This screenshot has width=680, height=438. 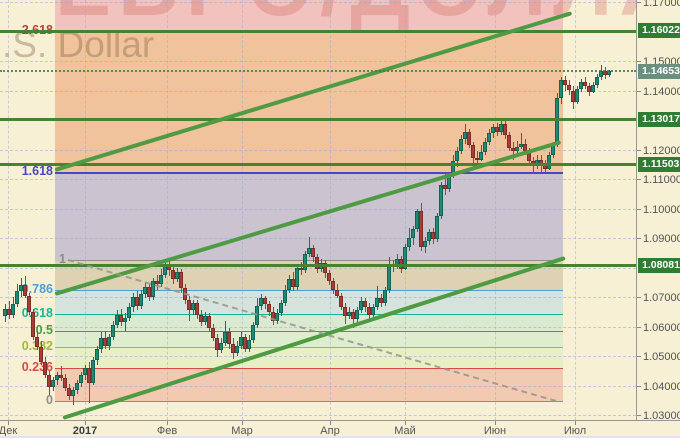 I want to click on time-tick-label-Фев: Фев, so click(x=167, y=431).